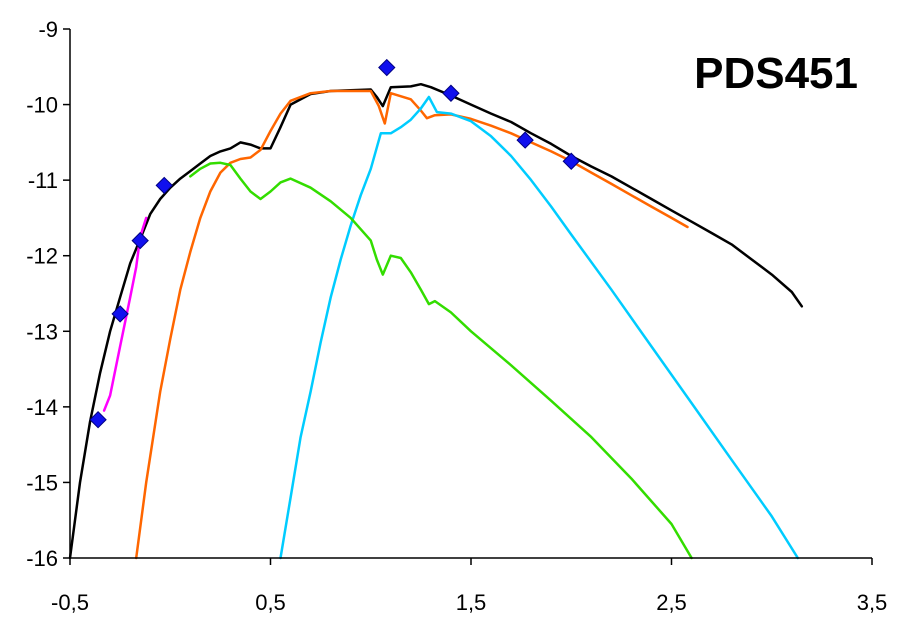 Image resolution: width=904 pixels, height=626 pixels. What do you see at coordinates (671, 602) in the screenshot?
I see `x-tick-label: 2,5` at bounding box center [671, 602].